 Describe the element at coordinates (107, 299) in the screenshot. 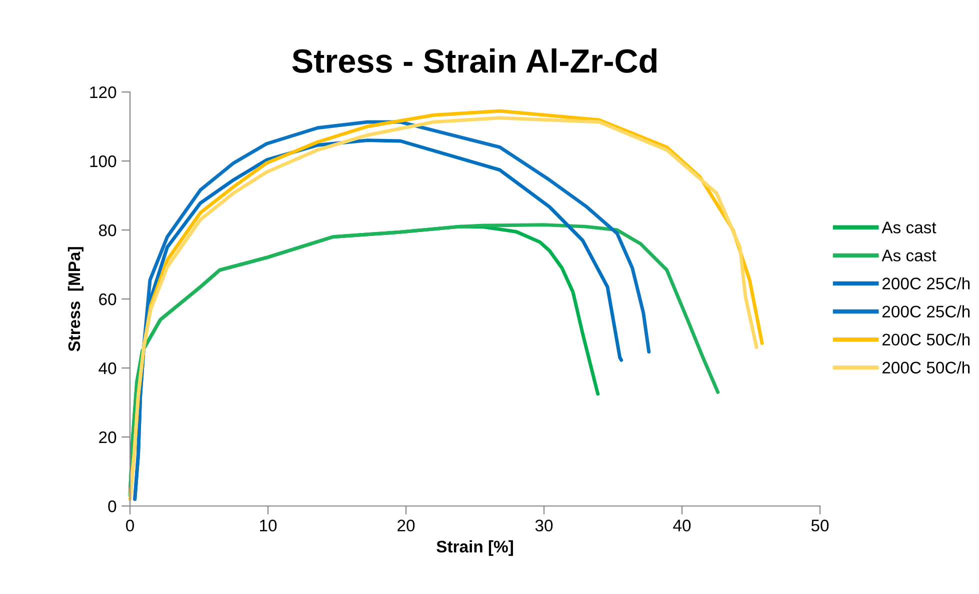

I see `y-tick-label: 60` at that location.